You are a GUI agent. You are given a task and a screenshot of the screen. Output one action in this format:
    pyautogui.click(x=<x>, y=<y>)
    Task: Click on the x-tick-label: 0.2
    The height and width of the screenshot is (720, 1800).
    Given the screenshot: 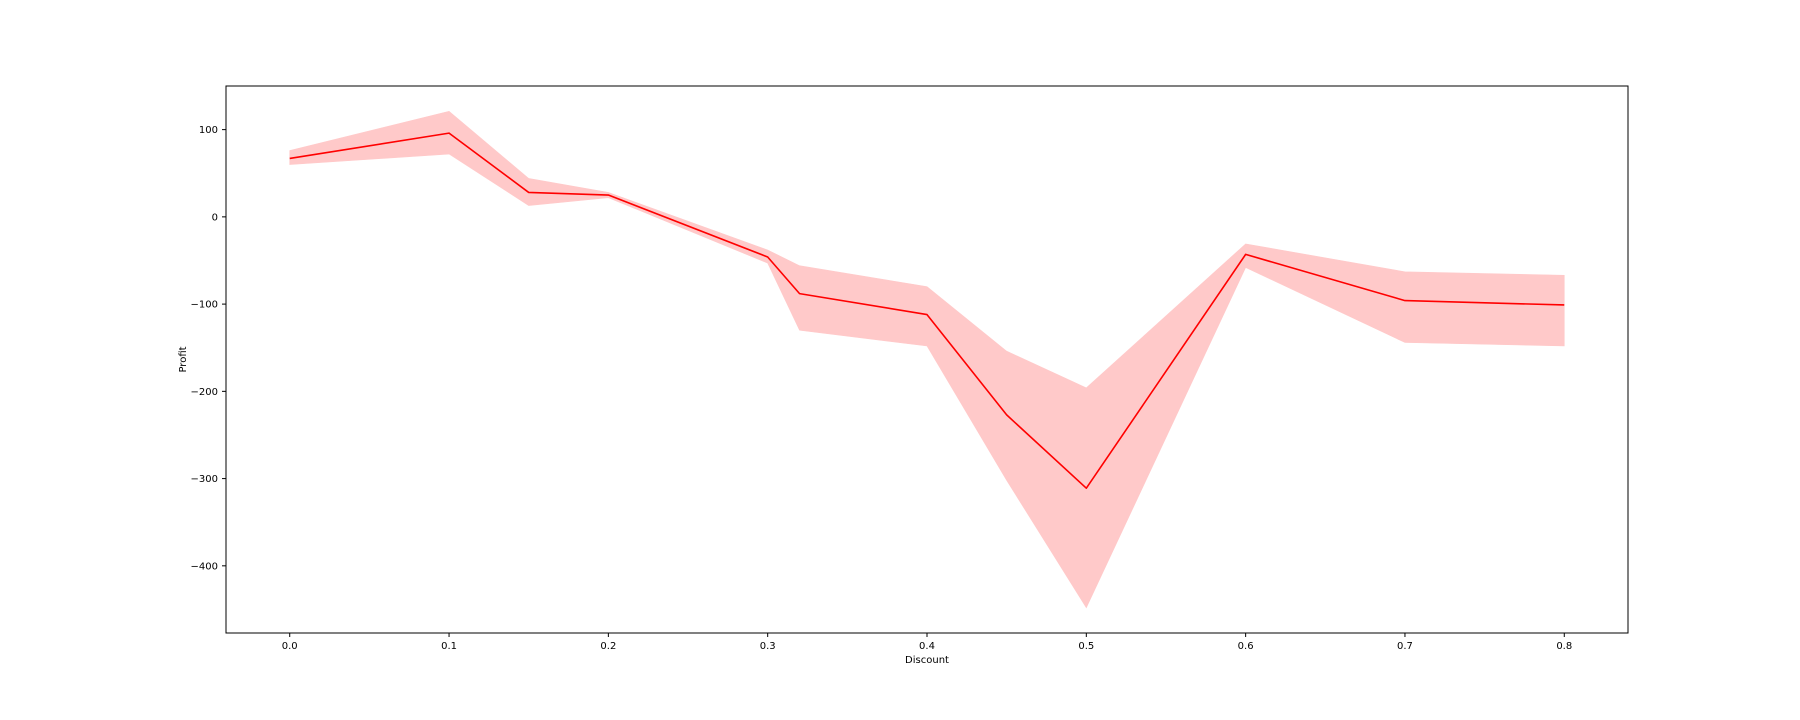 What is the action you would take?
    pyautogui.click(x=608, y=646)
    